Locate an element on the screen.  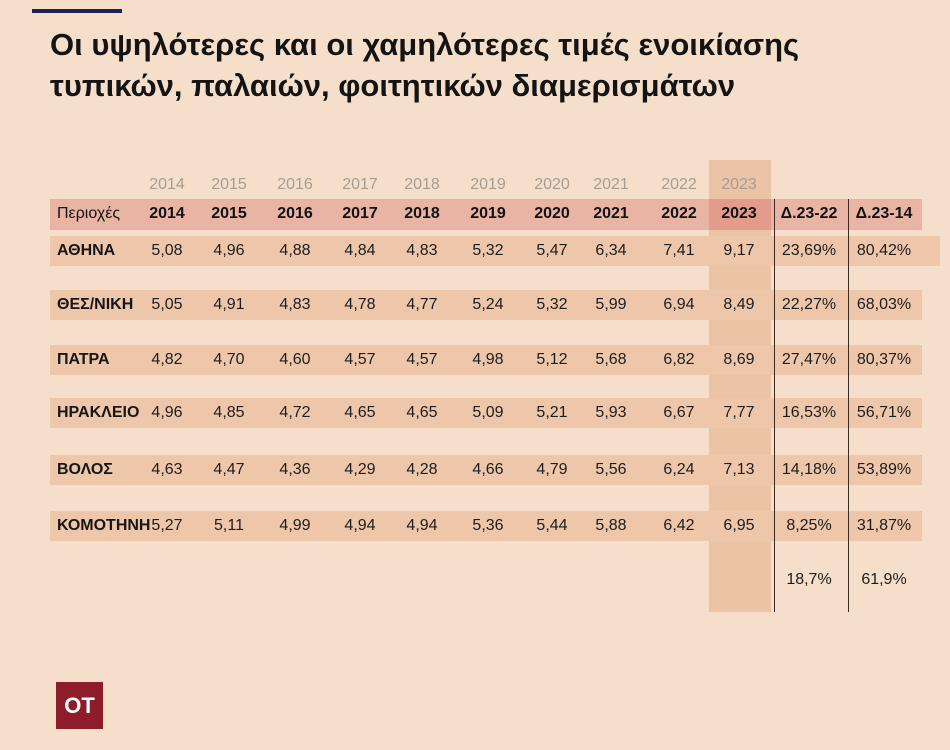
table-cell-change: 23,69% is located at coordinates (809, 250).